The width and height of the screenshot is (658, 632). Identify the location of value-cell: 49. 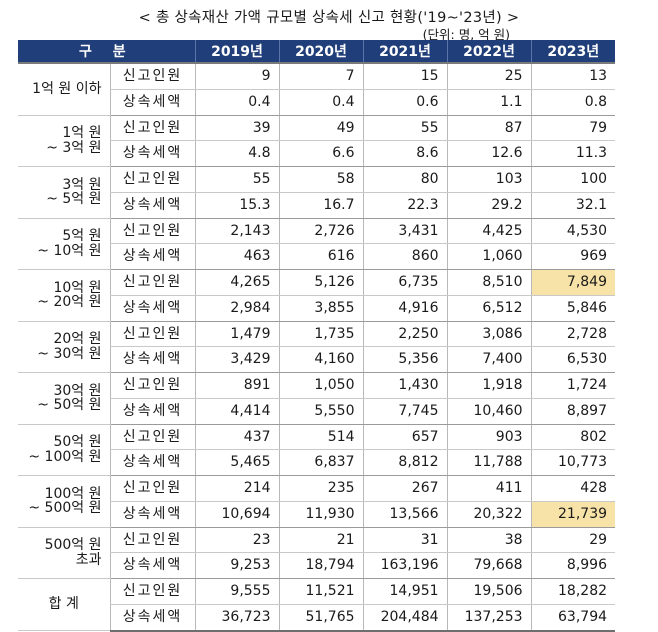
(321, 128).